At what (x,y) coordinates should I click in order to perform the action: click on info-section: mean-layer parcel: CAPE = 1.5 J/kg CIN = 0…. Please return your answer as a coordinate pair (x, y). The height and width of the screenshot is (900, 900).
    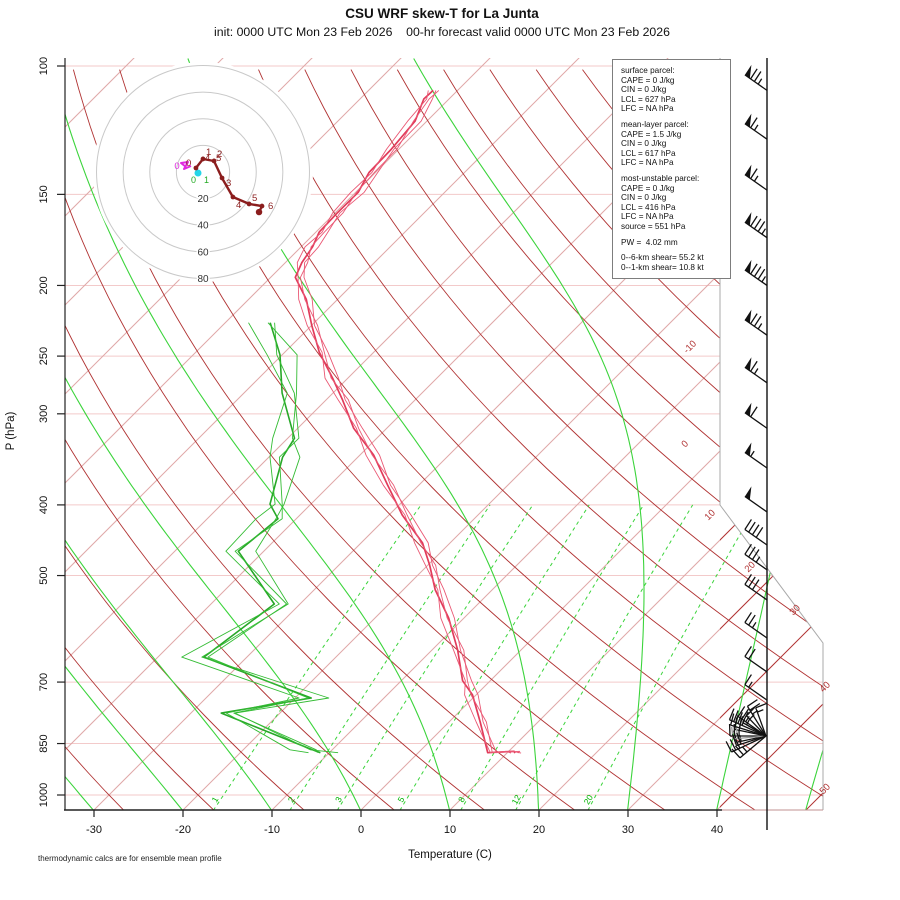
    Looking at the image, I should click on (655, 143).